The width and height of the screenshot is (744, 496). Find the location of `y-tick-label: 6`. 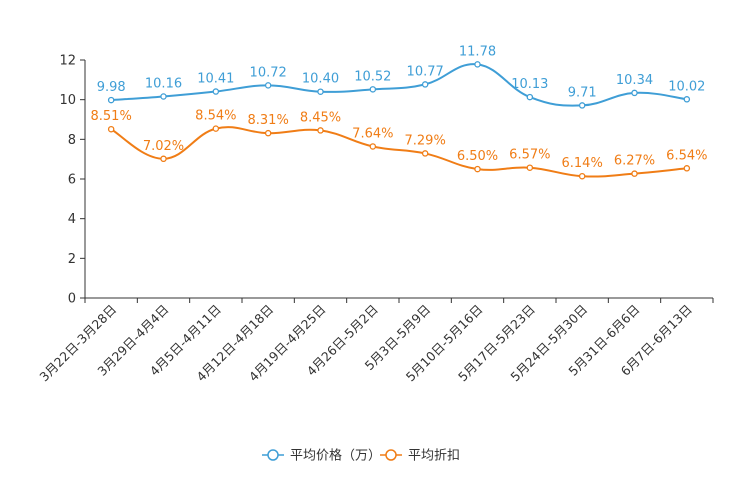

y-tick-label: 6 is located at coordinates (72, 180).